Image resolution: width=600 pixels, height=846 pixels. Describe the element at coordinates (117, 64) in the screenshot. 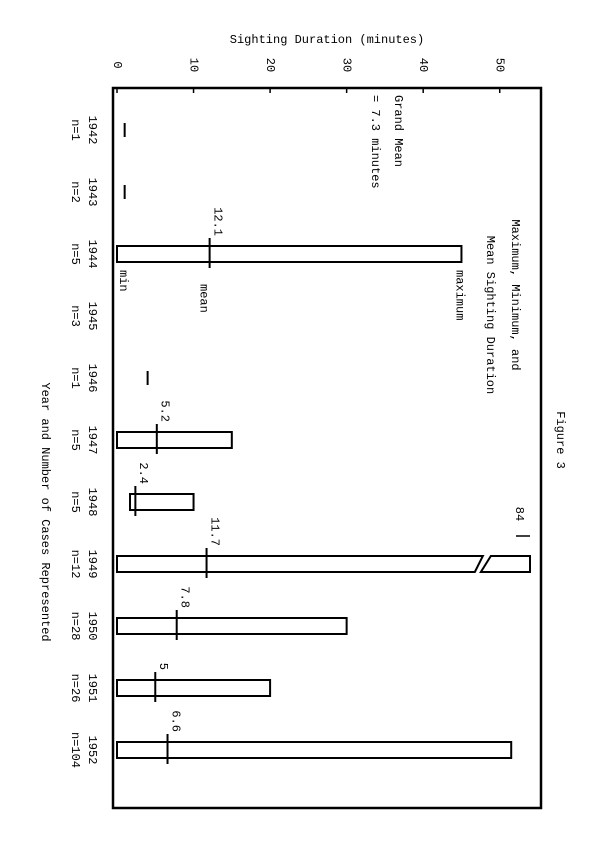

I see `value-tick-label: 0` at that location.